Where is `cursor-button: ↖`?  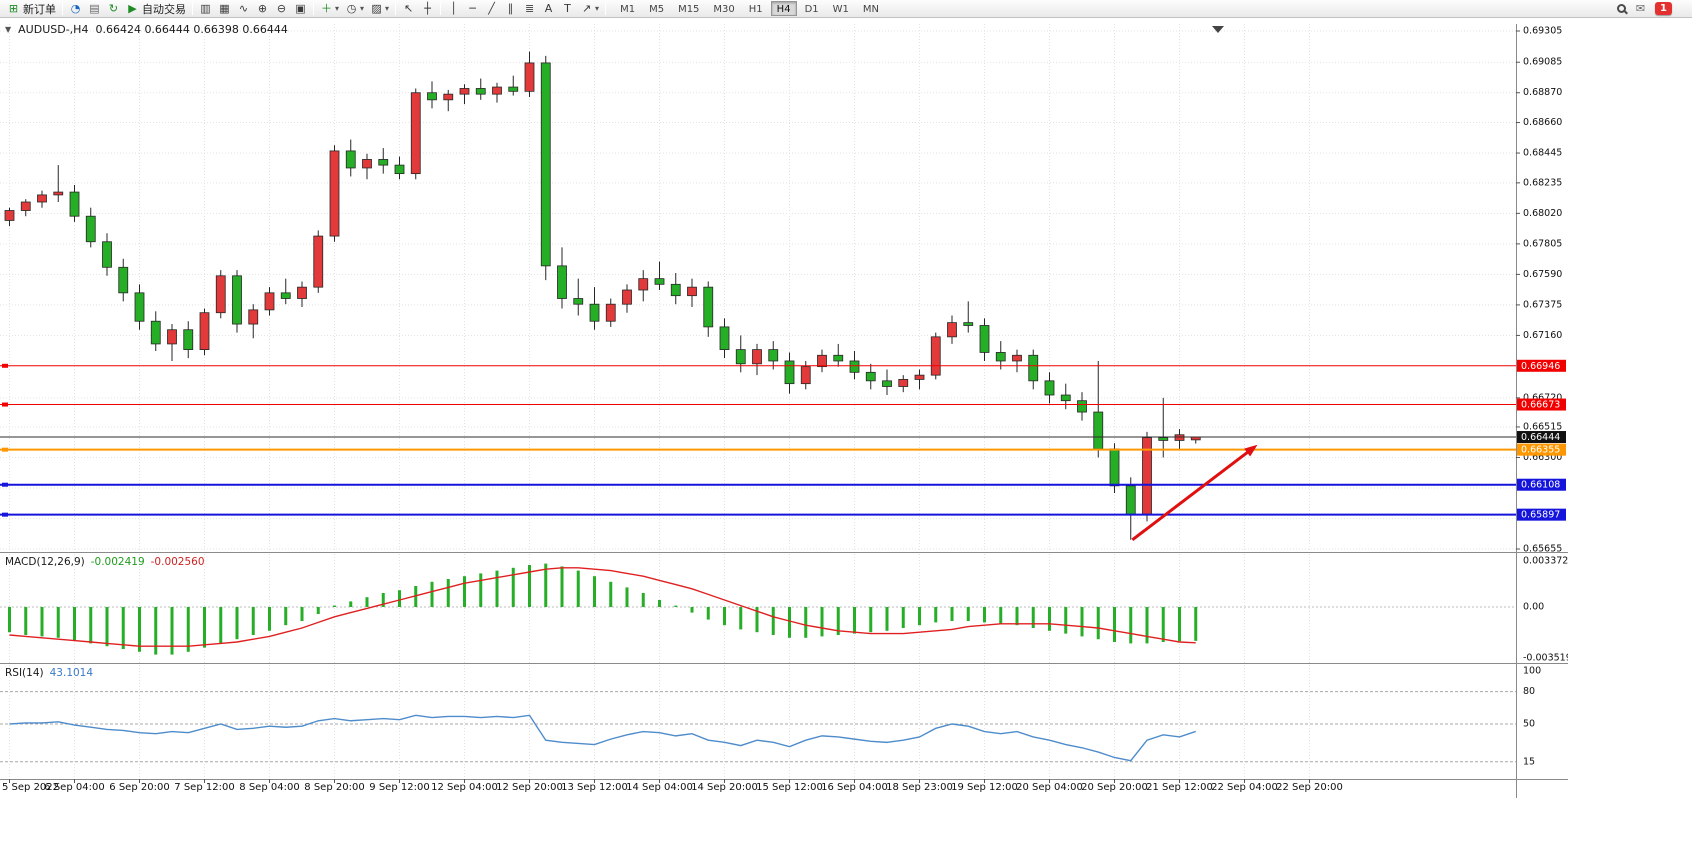 cursor-button: ↖ is located at coordinates (408, 9).